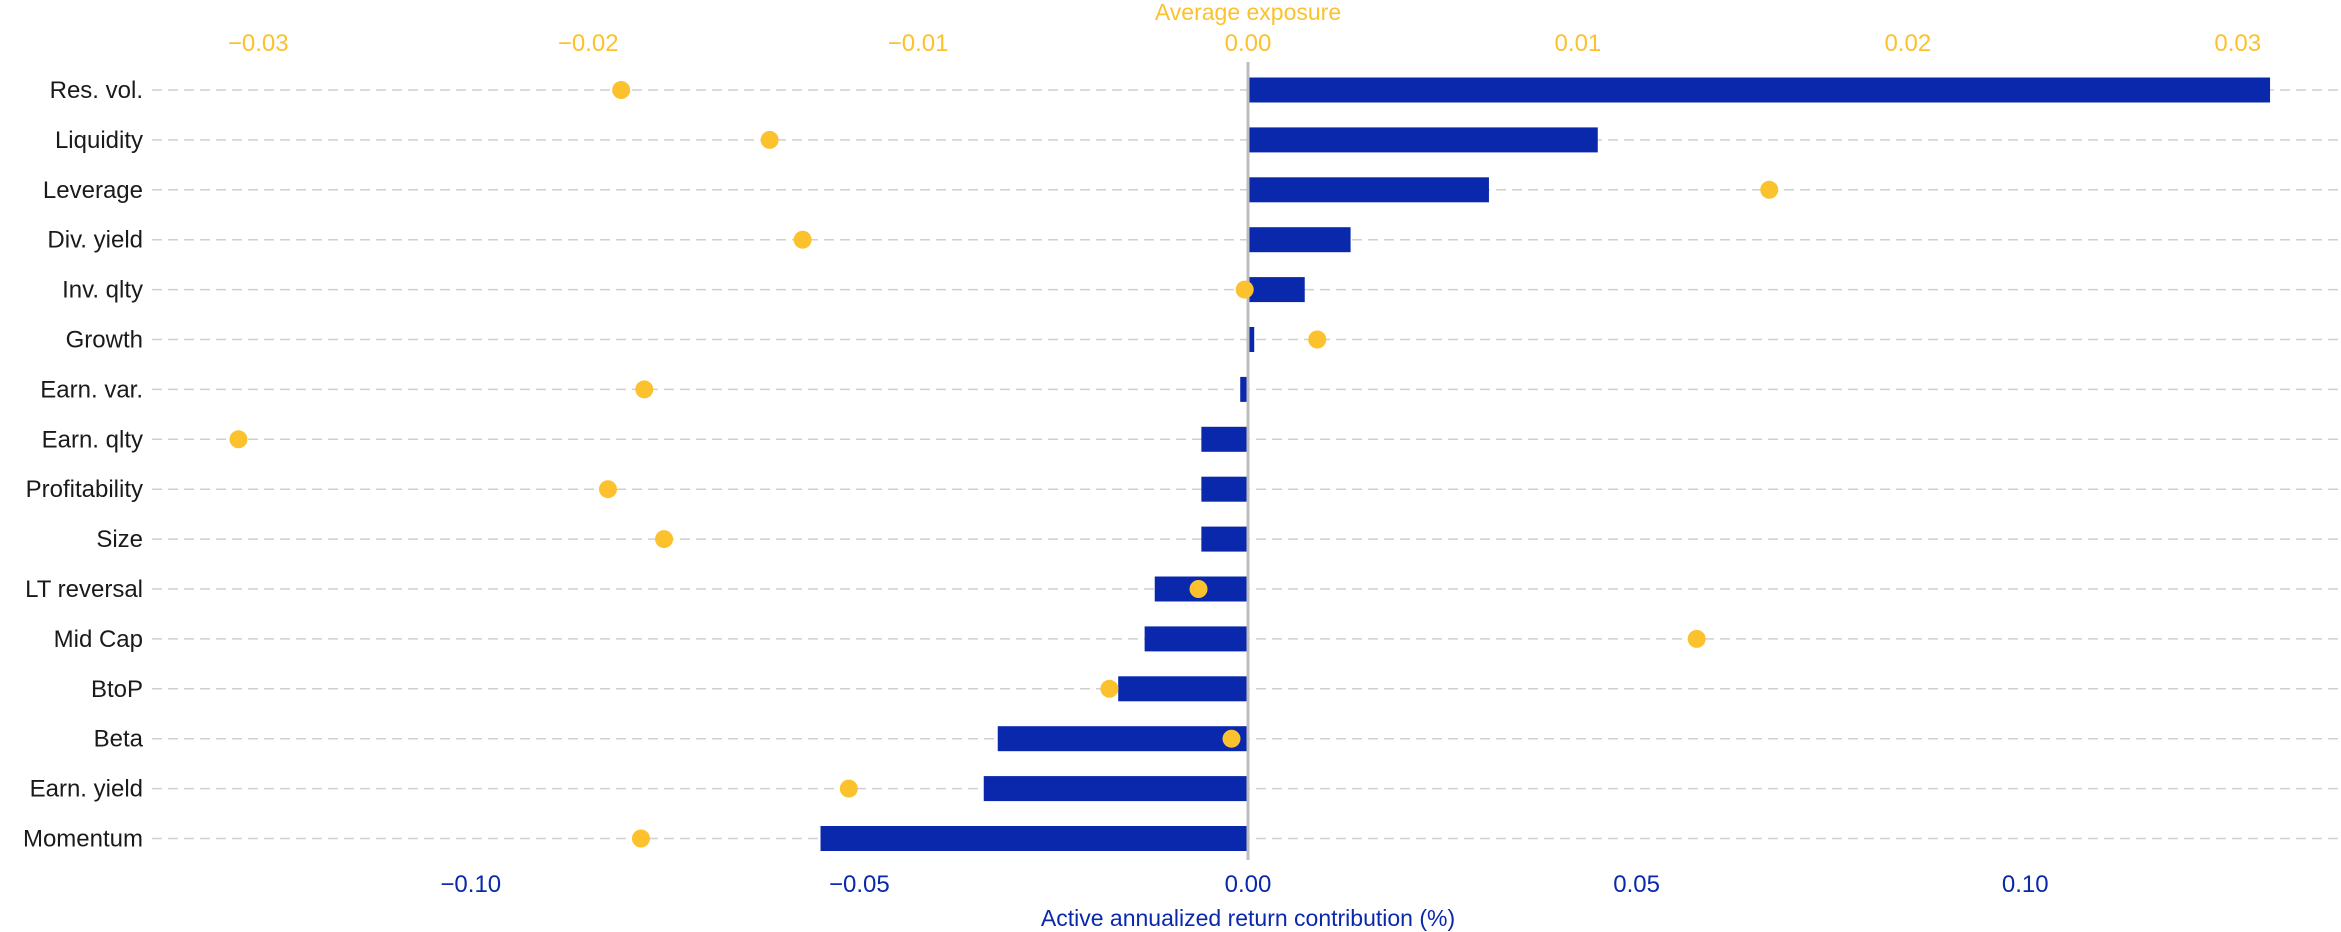 The height and width of the screenshot is (932, 2341). Describe the element at coordinates (86, 789) in the screenshot. I see `category-label-earn-yield: Earn. yield` at that location.